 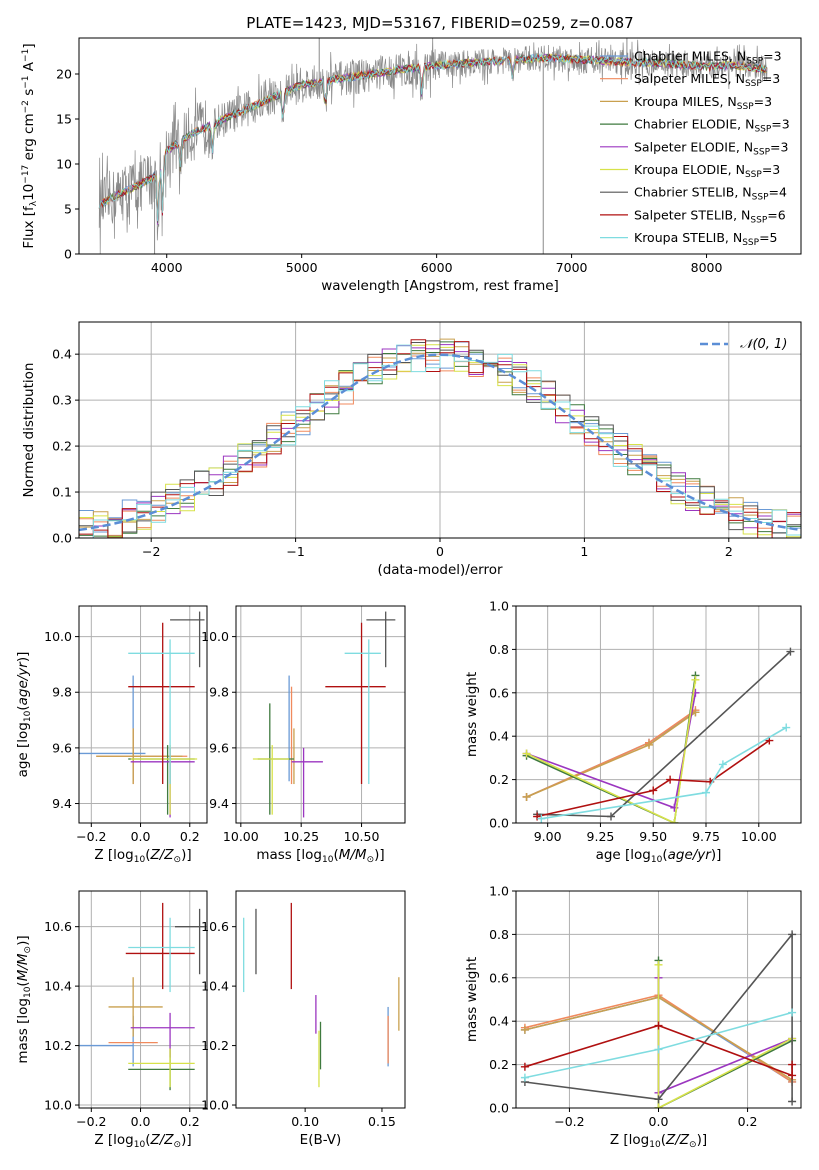 I want to click on y-tick-label: 10, so click(x=64, y=164).